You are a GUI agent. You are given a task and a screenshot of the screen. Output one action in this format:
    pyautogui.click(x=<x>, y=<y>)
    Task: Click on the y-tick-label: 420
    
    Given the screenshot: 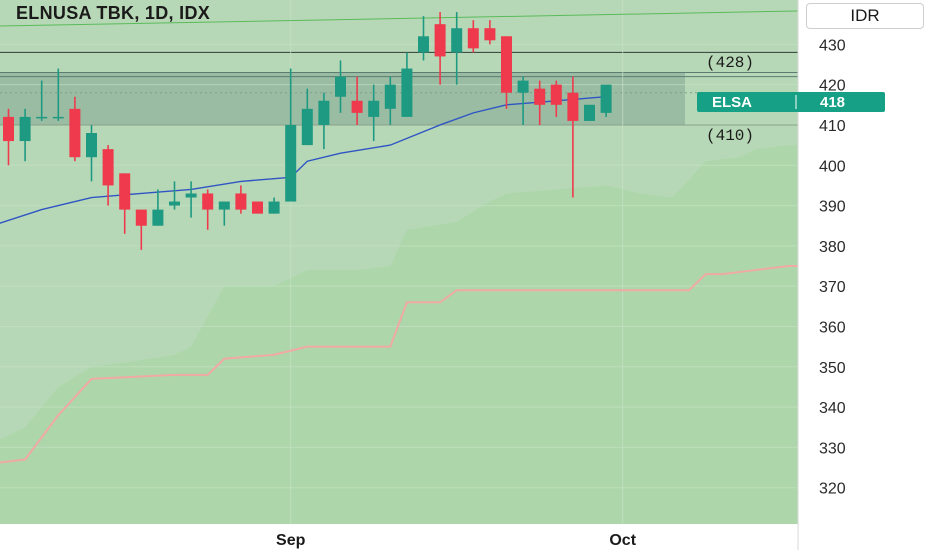 What is the action you would take?
    pyautogui.click(x=832, y=86)
    